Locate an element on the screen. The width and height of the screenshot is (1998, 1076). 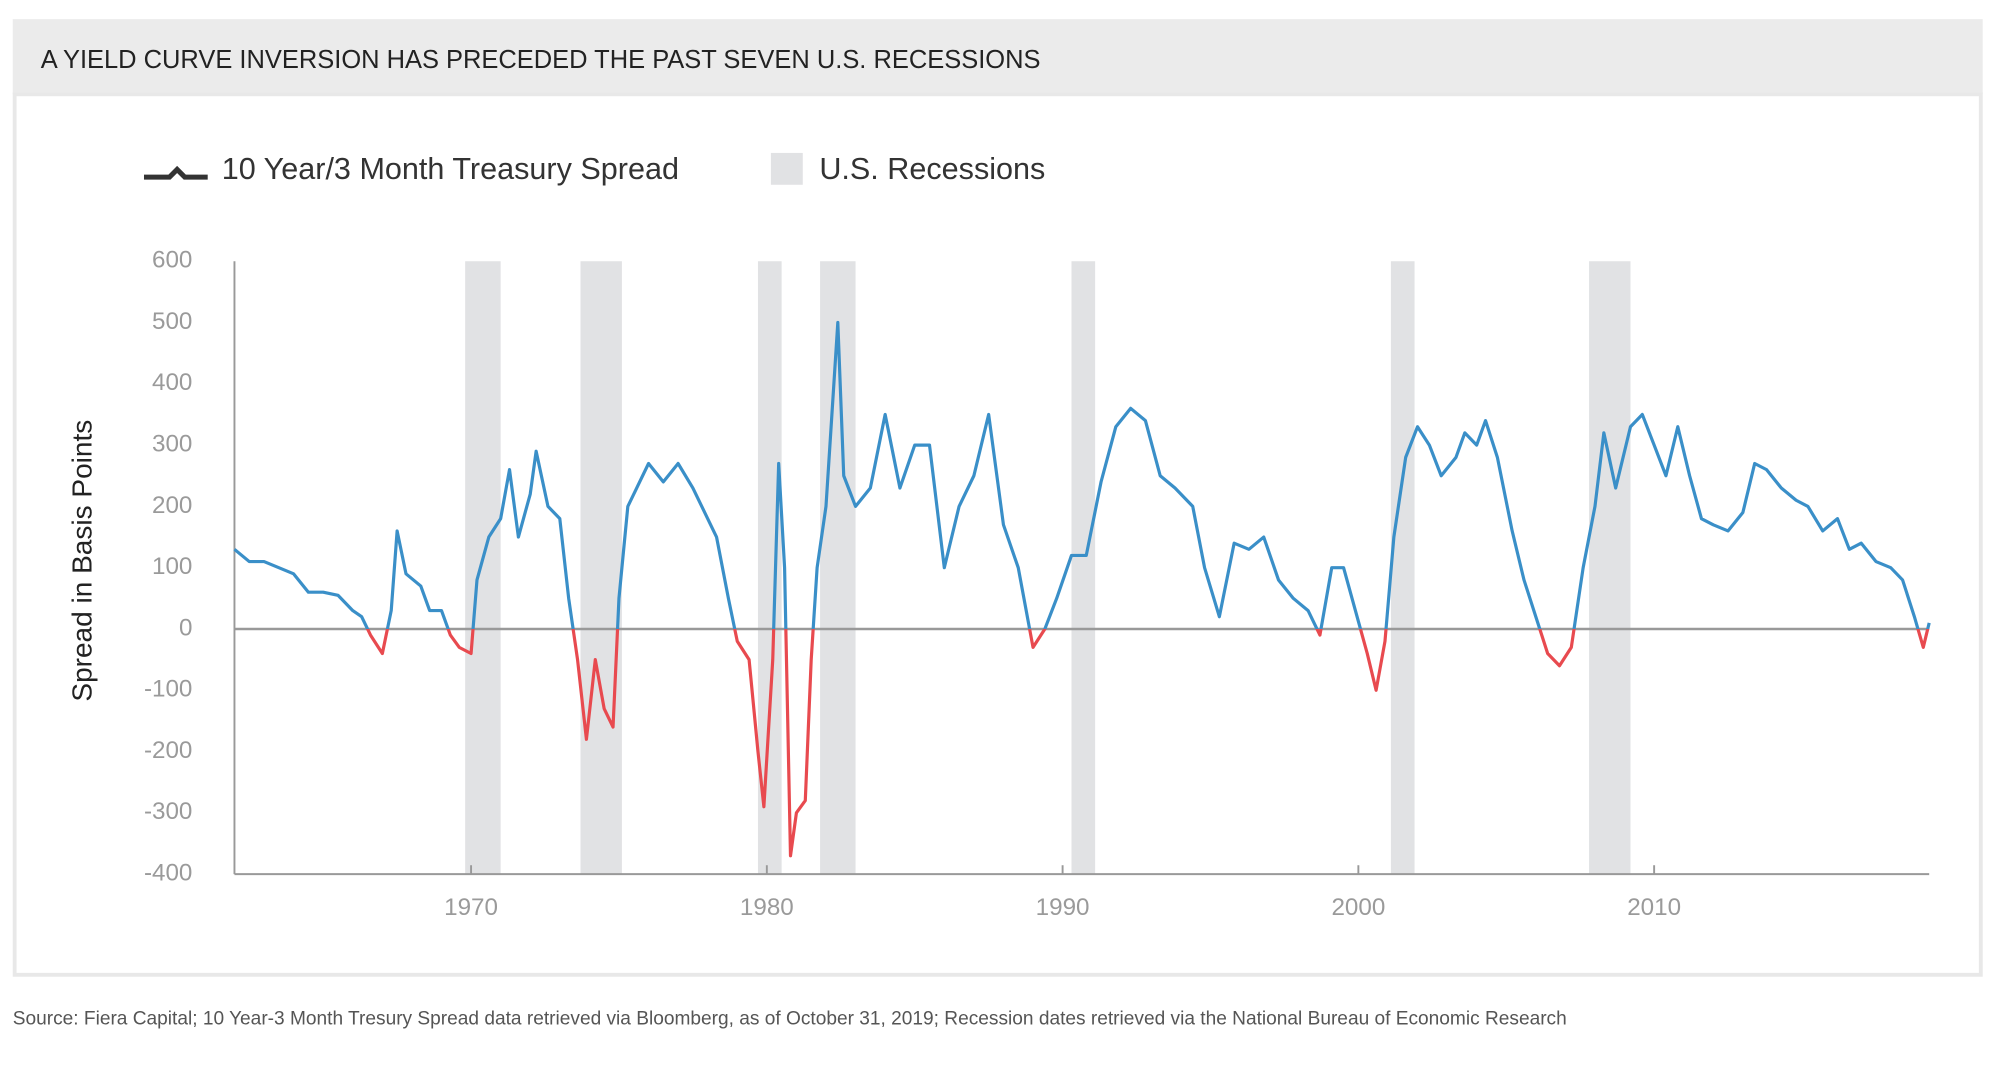
y-tick-label: 200 is located at coordinates (172, 505).